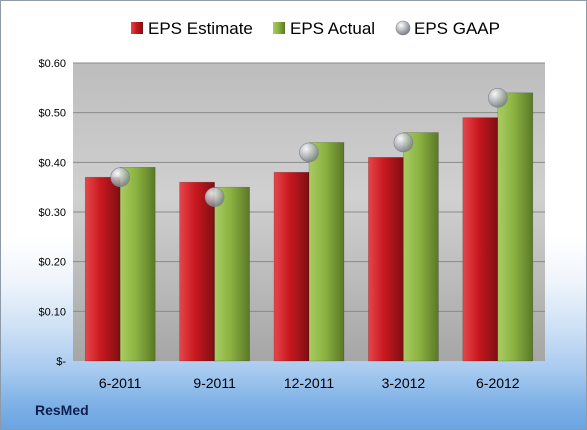  Describe the element at coordinates (52, 163) in the screenshot. I see `y-tick-label-4: $0.40` at that location.